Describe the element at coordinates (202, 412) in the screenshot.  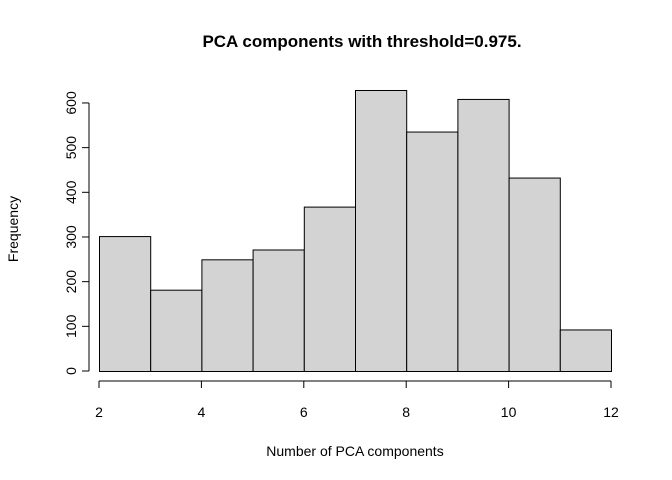
I see `x-tick-label-4: 4` at that location.